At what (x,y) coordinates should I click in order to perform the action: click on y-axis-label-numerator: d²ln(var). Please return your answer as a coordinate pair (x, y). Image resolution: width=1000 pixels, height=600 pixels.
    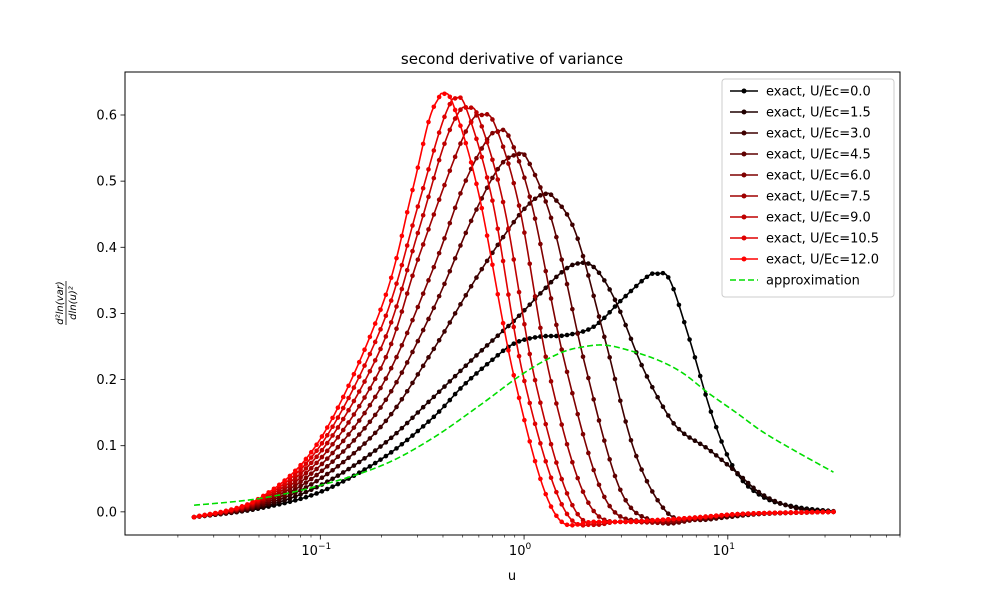
    Looking at the image, I should click on (60, 302).